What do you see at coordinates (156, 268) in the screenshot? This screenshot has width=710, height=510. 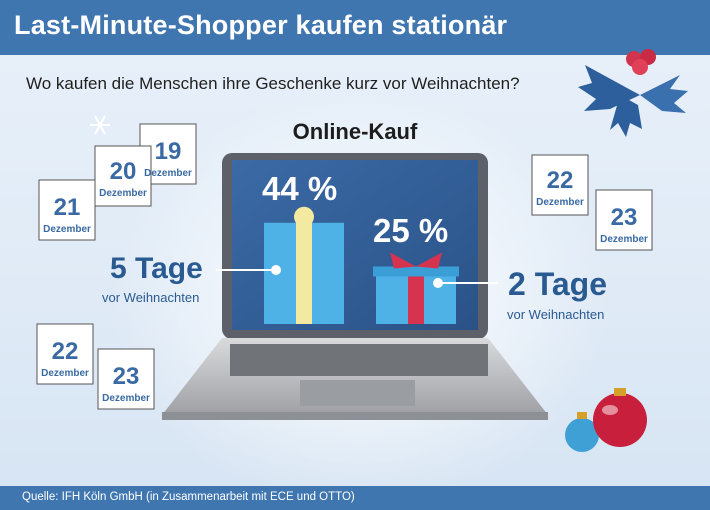 I see `left-label-big: 5 Tage` at bounding box center [156, 268].